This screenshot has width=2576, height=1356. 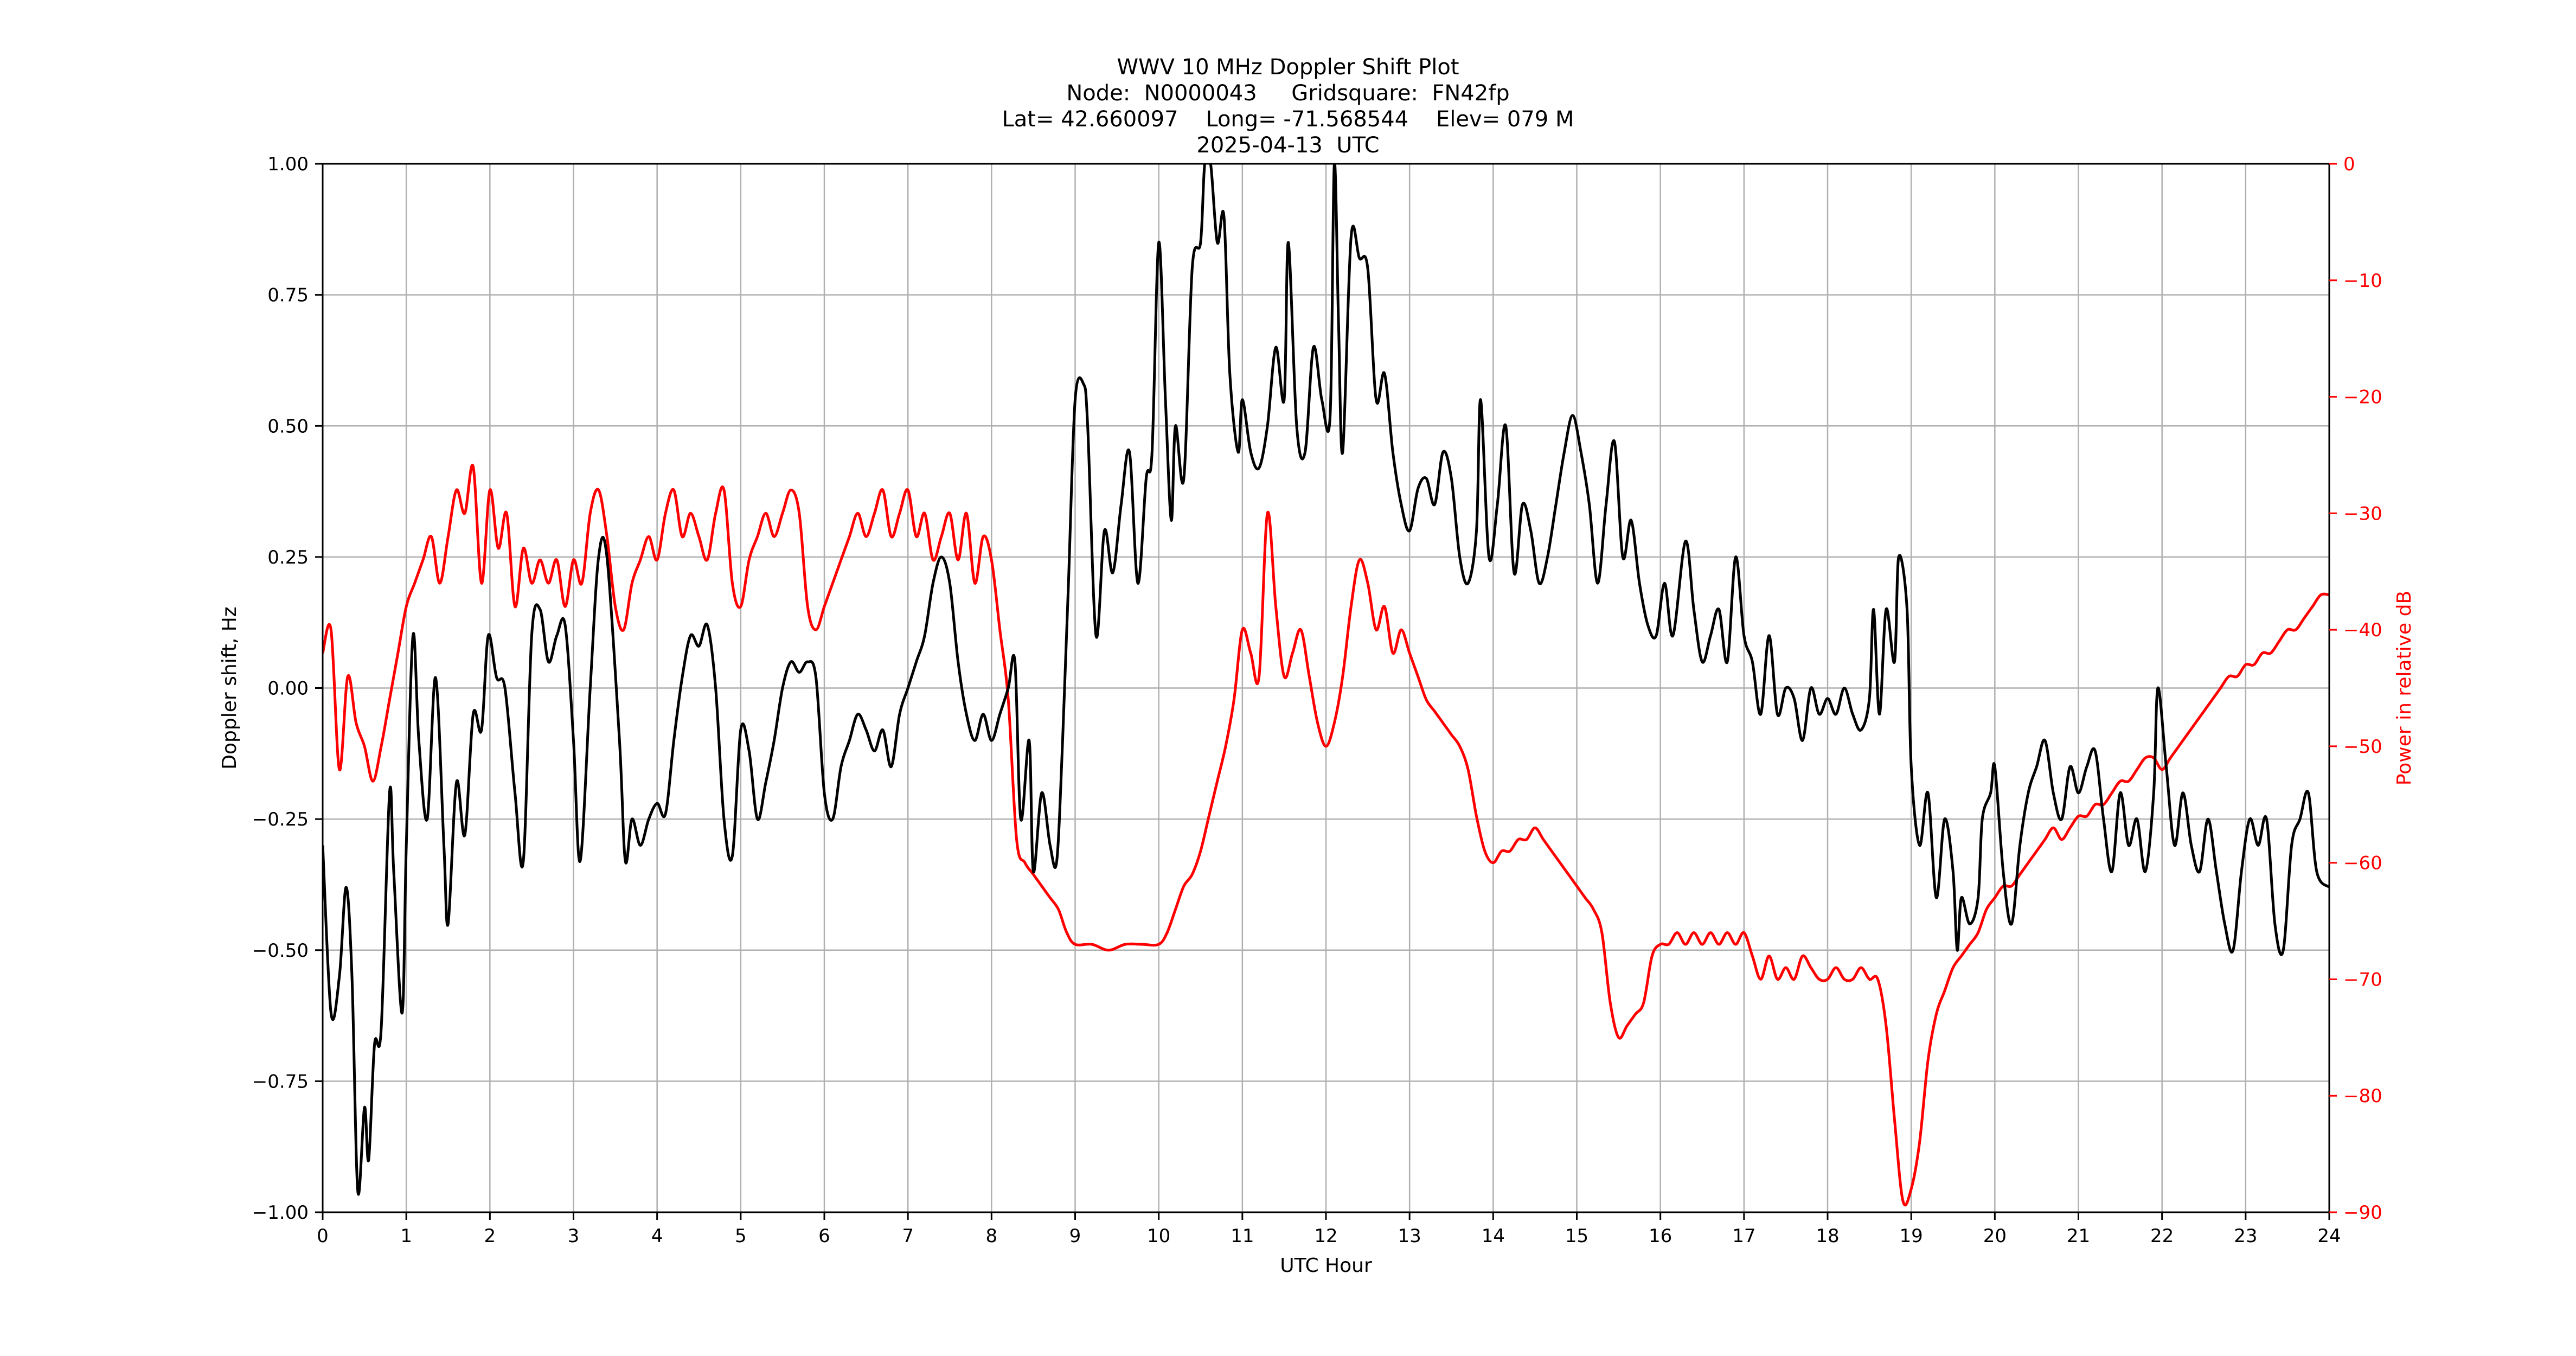 I want to click on x-tick-label: 18, so click(x=1827, y=1236).